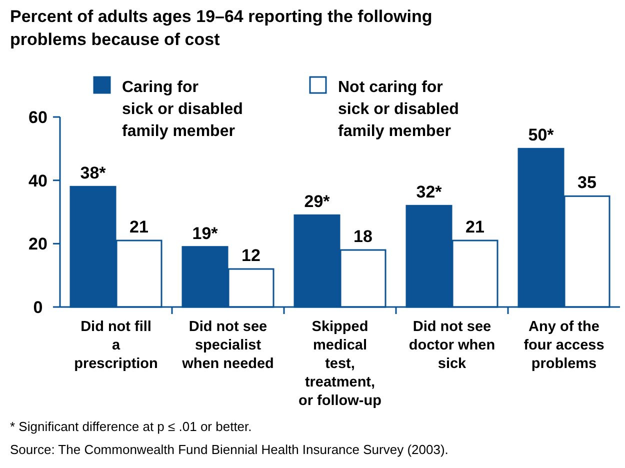 This screenshot has height=468, width=625. What do you see at coordinates (587, 182) in the screenshot?
I see `data-label: 35` at bounding box center [587, 182].